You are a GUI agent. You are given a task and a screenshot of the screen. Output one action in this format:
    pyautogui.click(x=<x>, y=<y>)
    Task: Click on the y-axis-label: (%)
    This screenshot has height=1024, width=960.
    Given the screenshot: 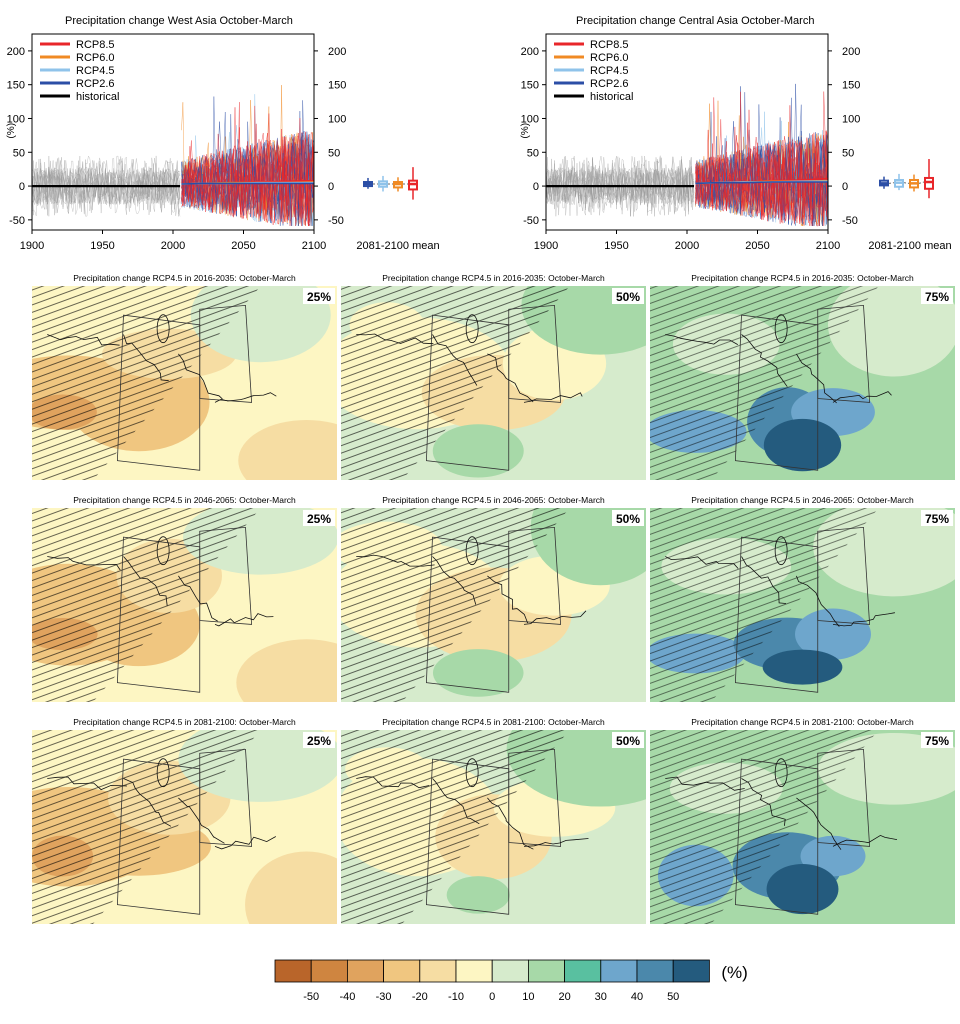 What is the action you would take?
    pyautogui.click(x=525, y=131)
    